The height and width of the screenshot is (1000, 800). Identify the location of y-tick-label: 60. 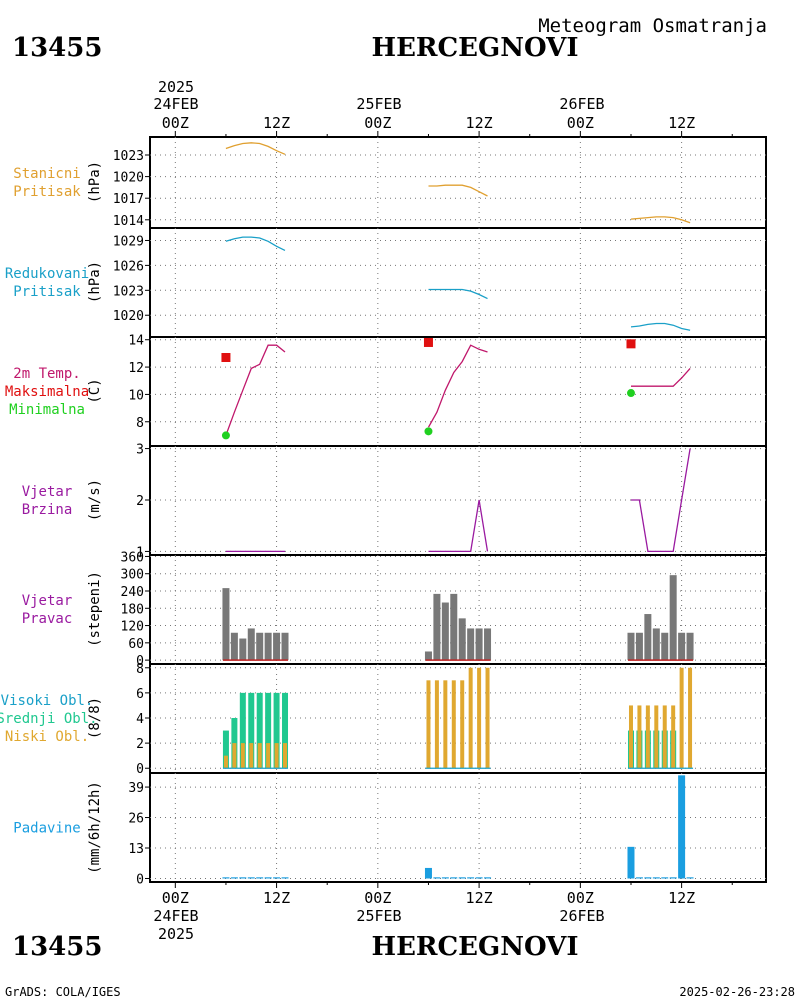
(136, 644).